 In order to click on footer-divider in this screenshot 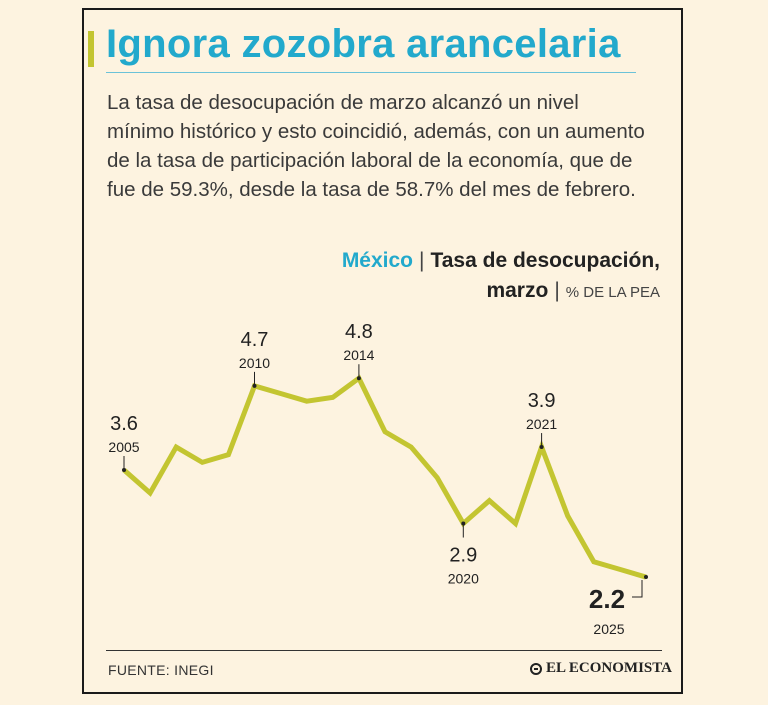, I will do `click(384, 650)`.